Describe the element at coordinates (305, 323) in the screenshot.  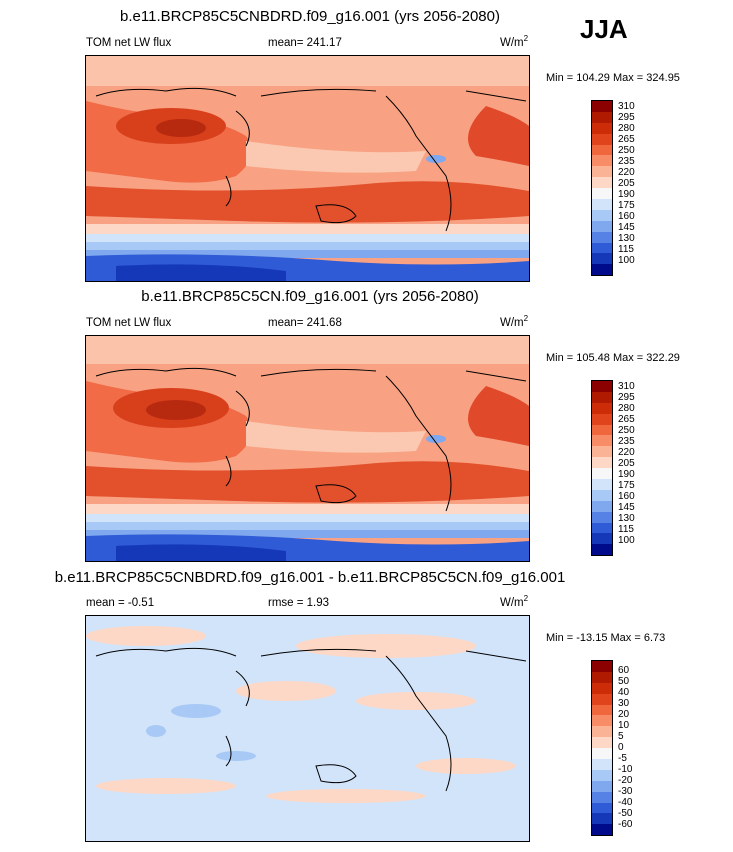
I see `panel-2-mean-label: mean= 241.68` at that location.